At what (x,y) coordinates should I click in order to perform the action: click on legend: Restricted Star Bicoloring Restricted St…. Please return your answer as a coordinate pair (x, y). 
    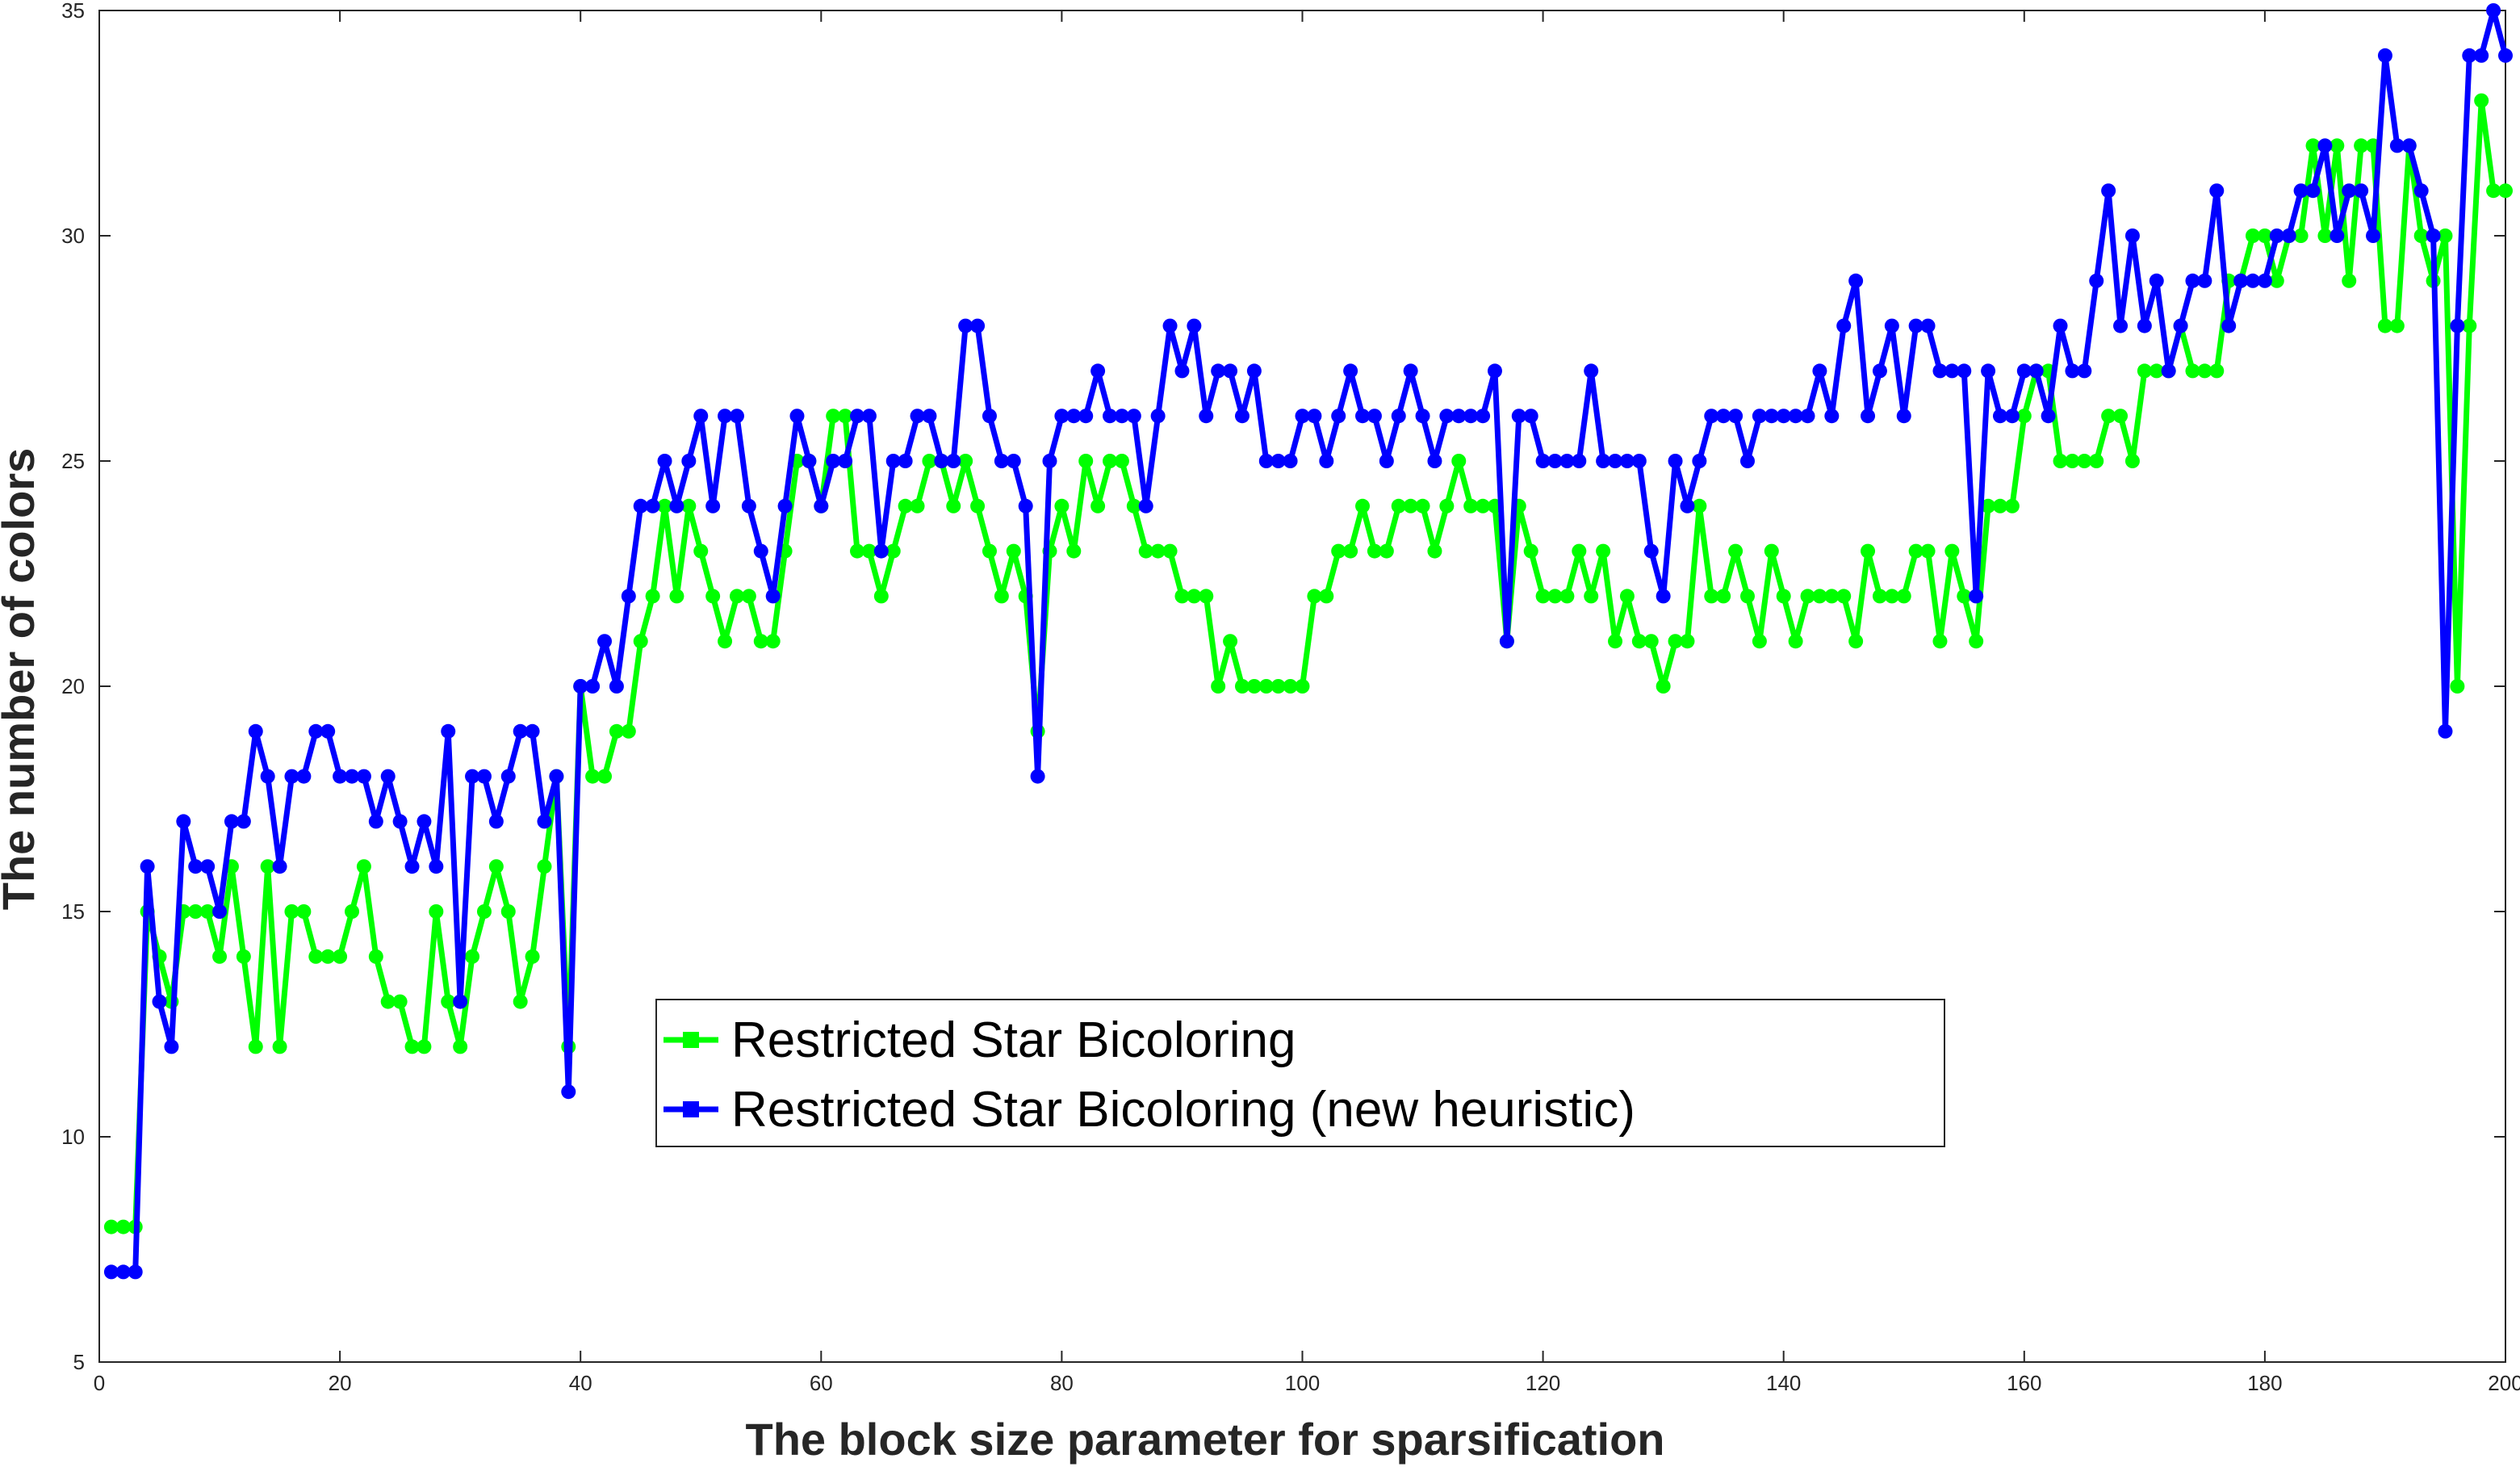
    Looking at the image, I should click on (1300, 1073).